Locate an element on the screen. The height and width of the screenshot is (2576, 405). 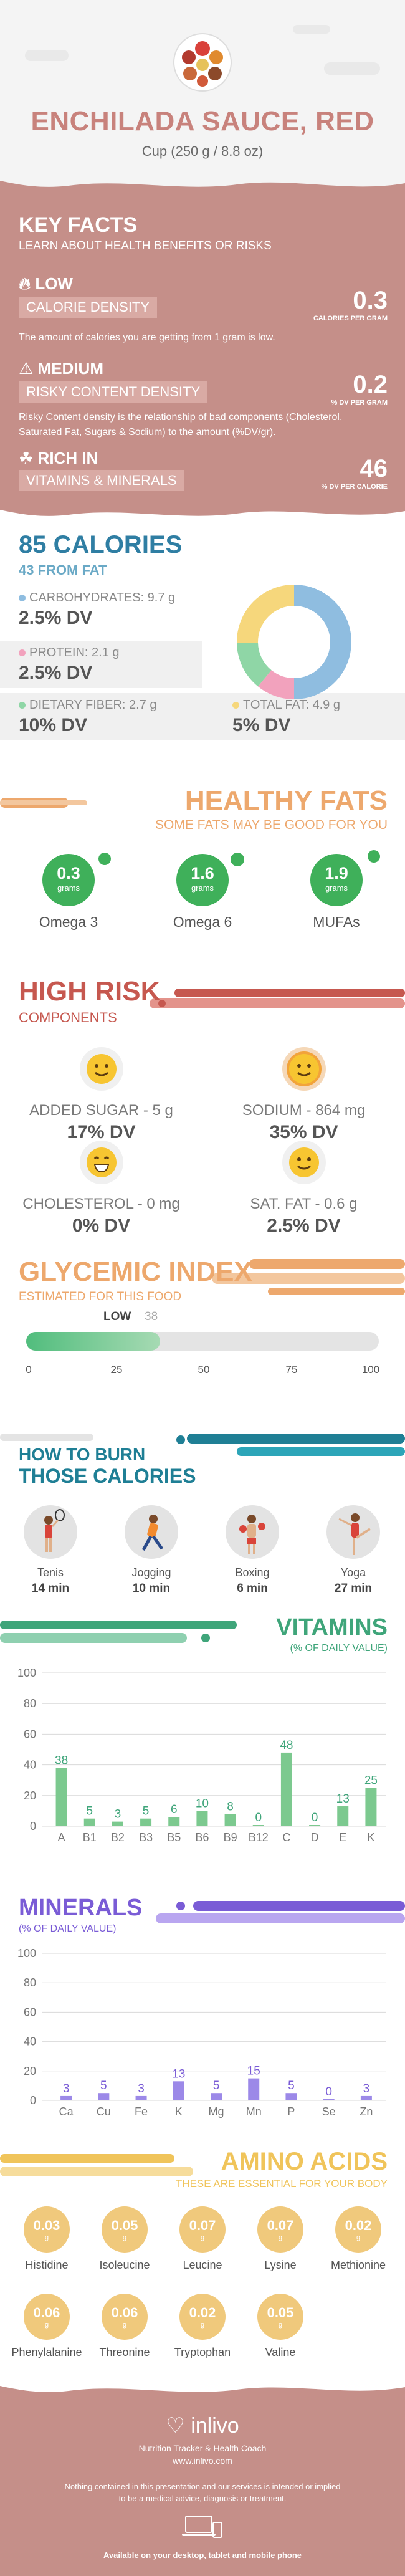
amino-phenylalanine: 0.06 g Phenylalanine is located at coordinates (46, 2326).